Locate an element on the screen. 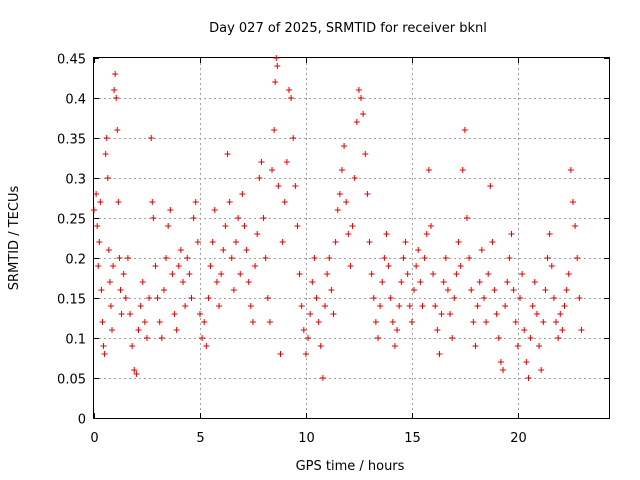  y-tick-label: 0 is located at coordinates (82, 420).